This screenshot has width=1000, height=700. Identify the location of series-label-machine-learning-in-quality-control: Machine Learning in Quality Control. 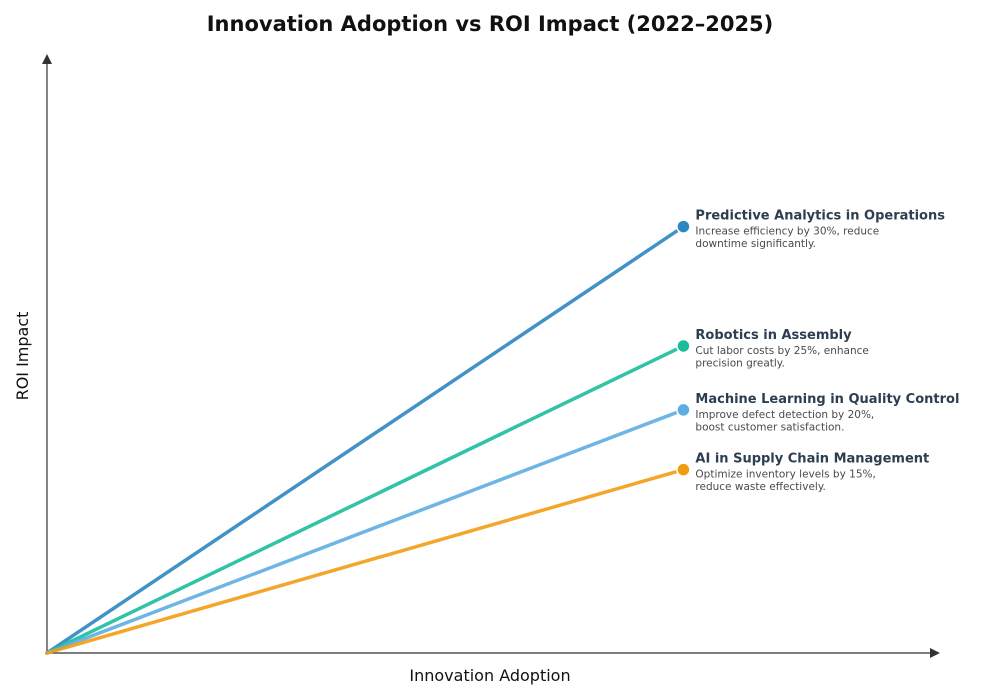
(827, 399).